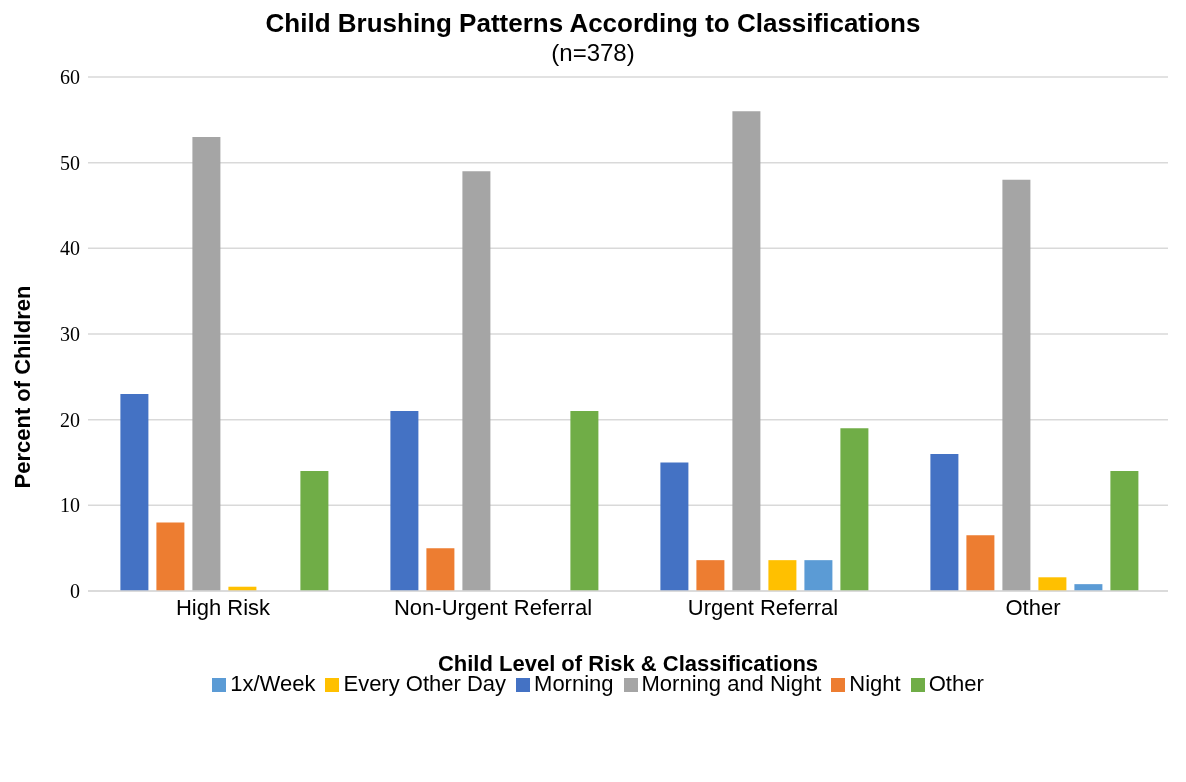 The image size is (1186, 782). What do you see at coordinates (593, 23) in the screenshot?
I see `chart-title: Child Brushing Patterns According to Classifications` at bounding box center [593, 23].